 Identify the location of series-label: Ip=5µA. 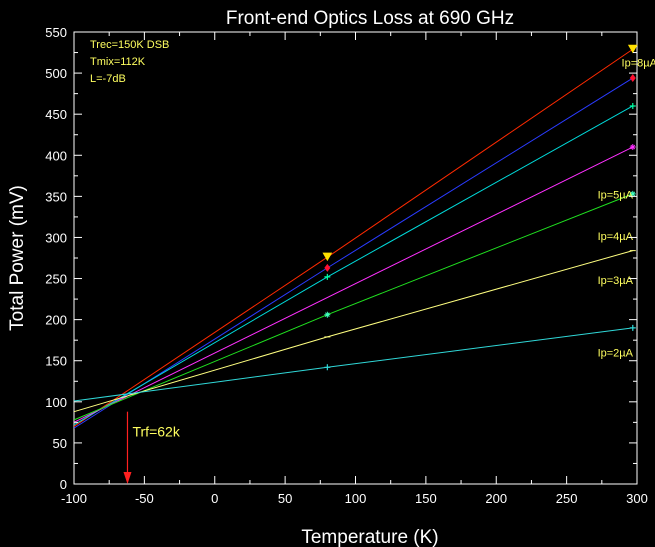
(616, 196).